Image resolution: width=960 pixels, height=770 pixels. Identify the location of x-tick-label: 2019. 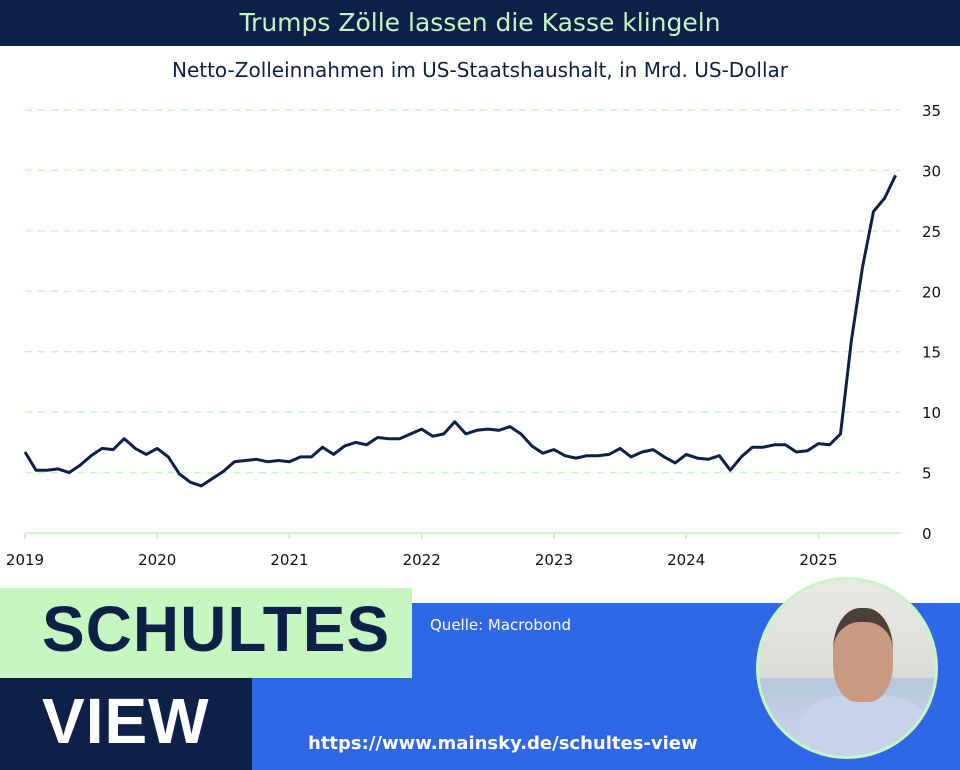
(25, 560).